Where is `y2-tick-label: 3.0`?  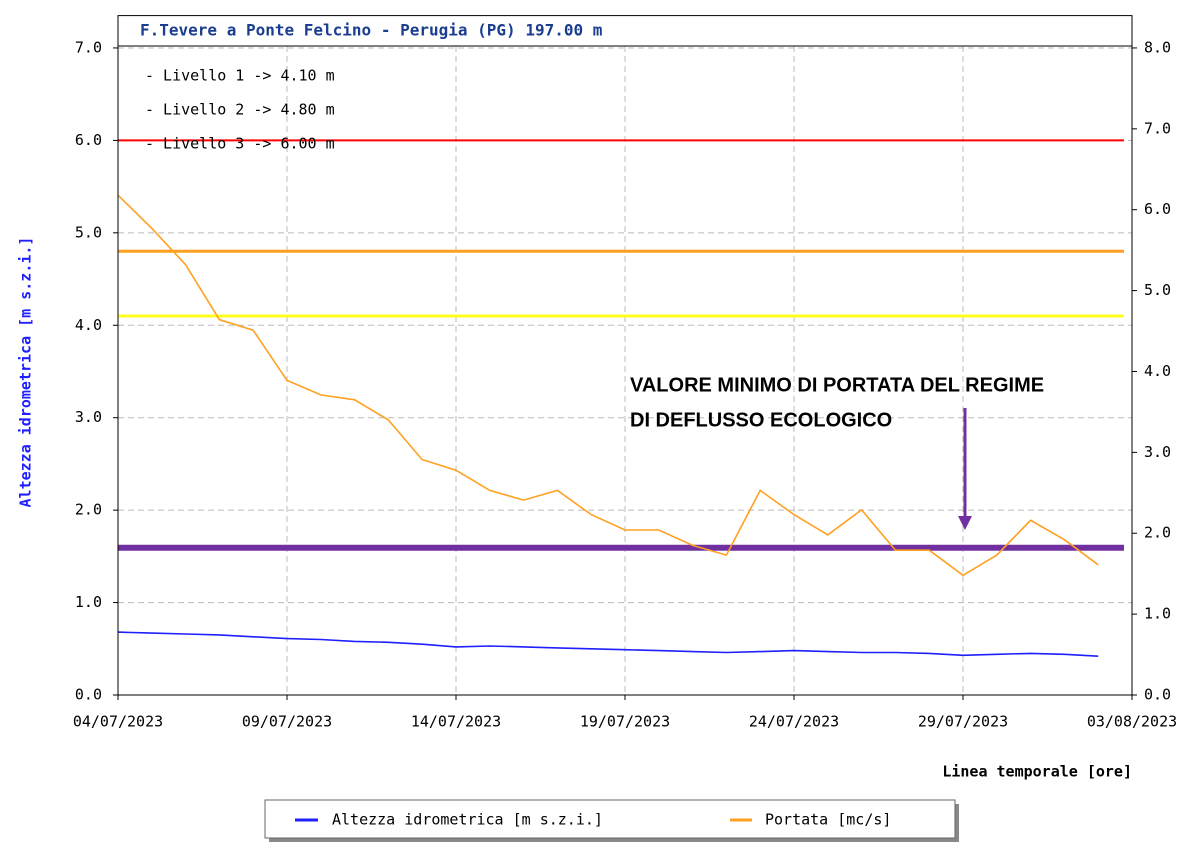 y2-tick-label: 3.0 is located at coordinates (1157, 452).